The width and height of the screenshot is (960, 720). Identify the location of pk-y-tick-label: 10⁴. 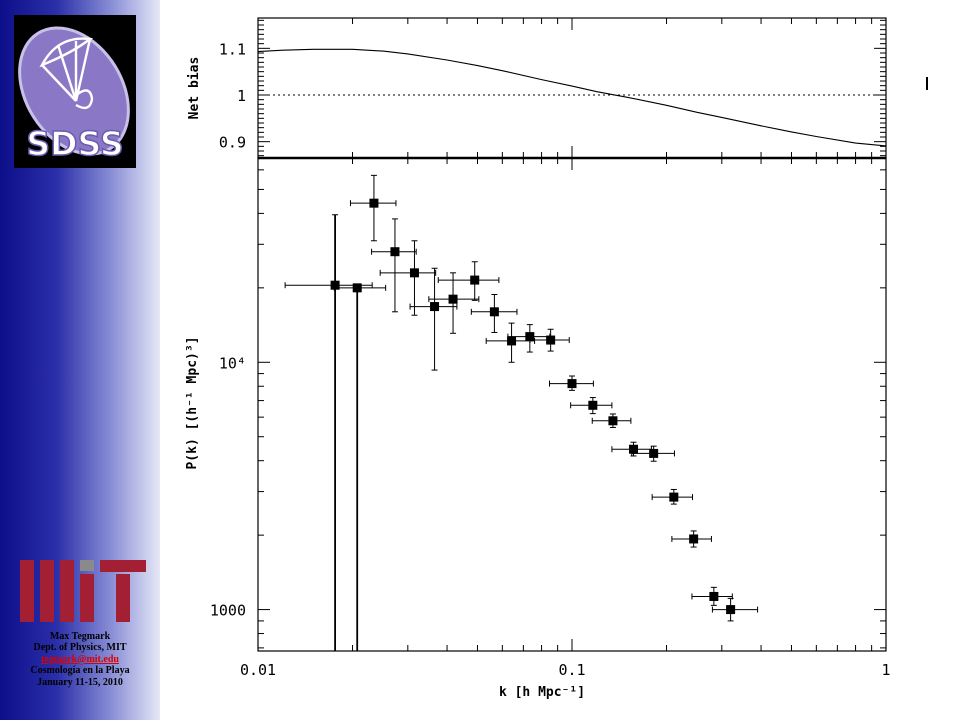
(232, 363).